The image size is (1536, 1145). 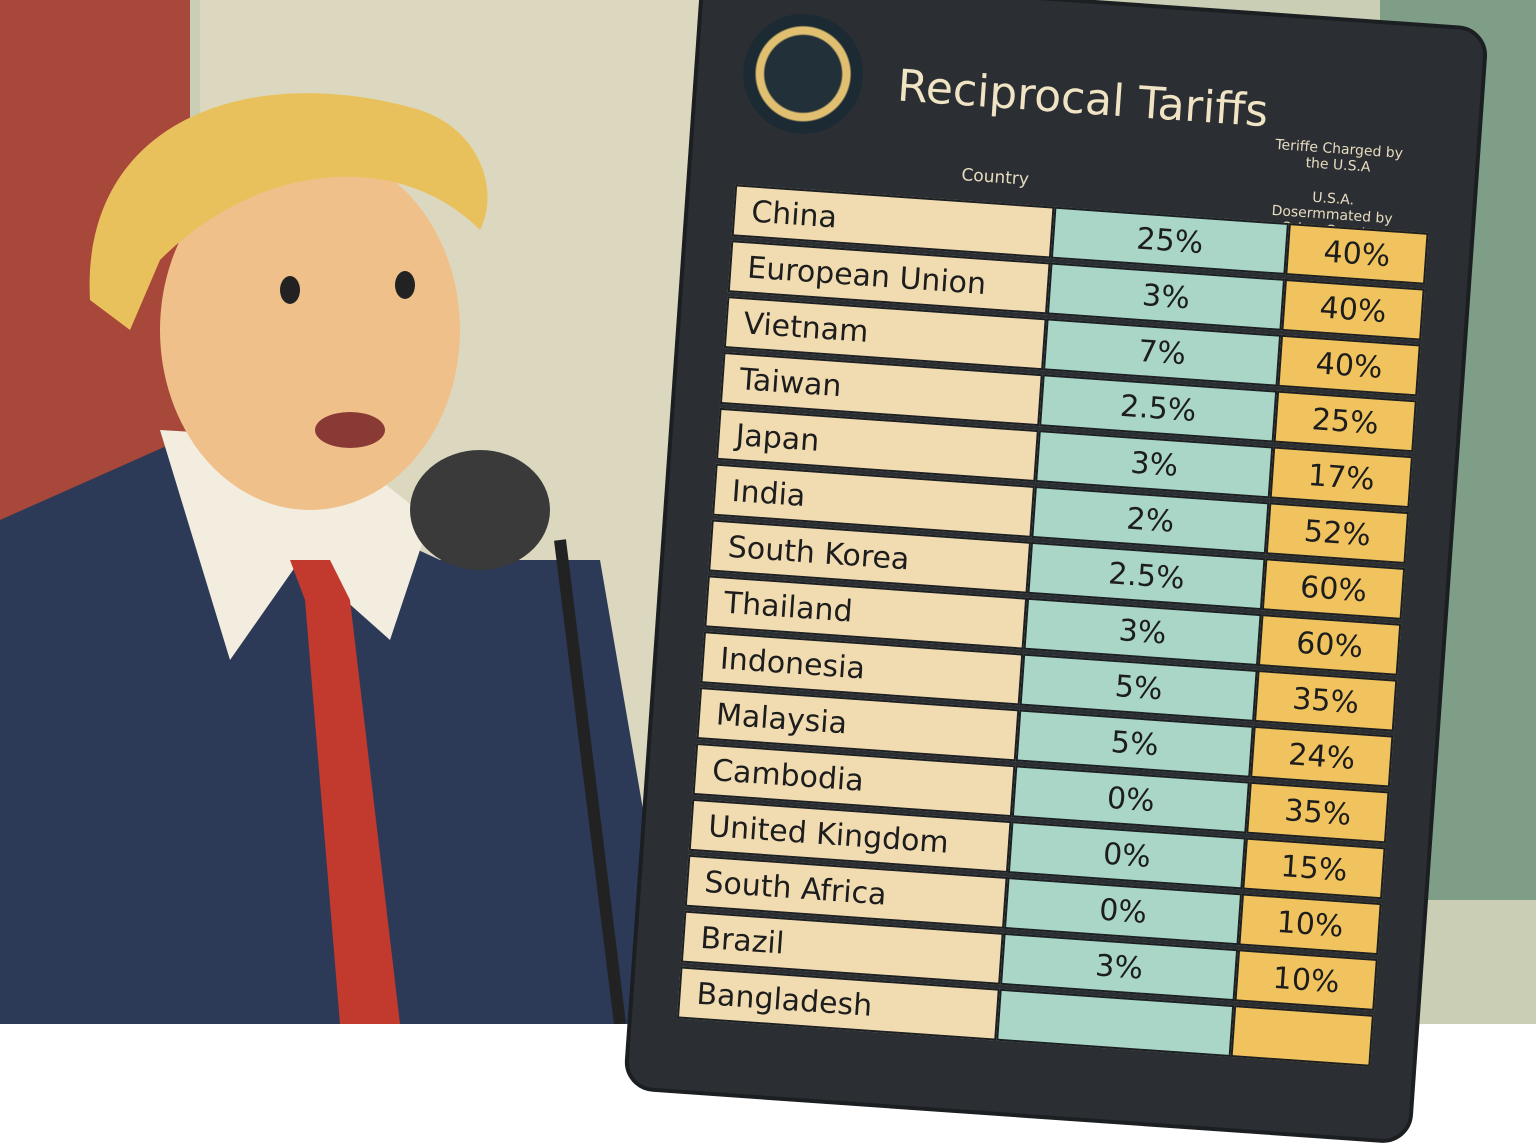 What do you see at coordinates (1345, 421) in the screenshot?
I see `table-cell: 25%` at bounding box center [1345, 421].